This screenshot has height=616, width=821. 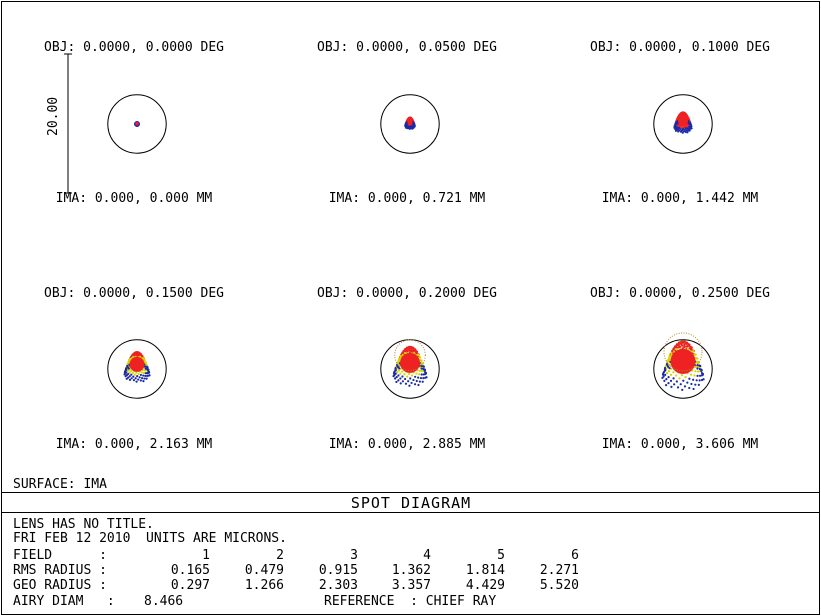 What do you see at coordinates (485, 585) in the screenshot?
I see `geo-value-5: 4.429` at bounding box center [485, 585].